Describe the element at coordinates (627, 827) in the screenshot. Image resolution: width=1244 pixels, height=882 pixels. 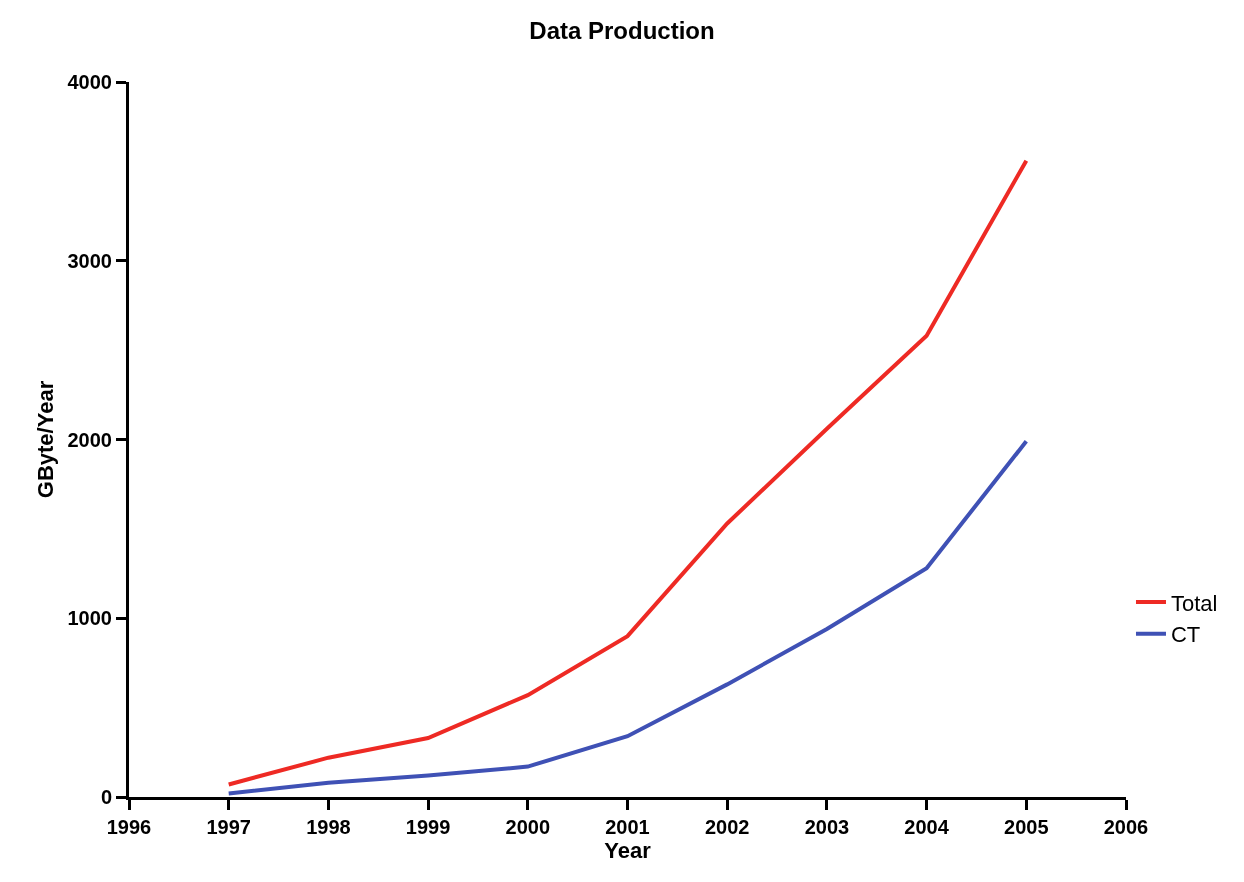
I see `x-tick-label: 2001` at that location.